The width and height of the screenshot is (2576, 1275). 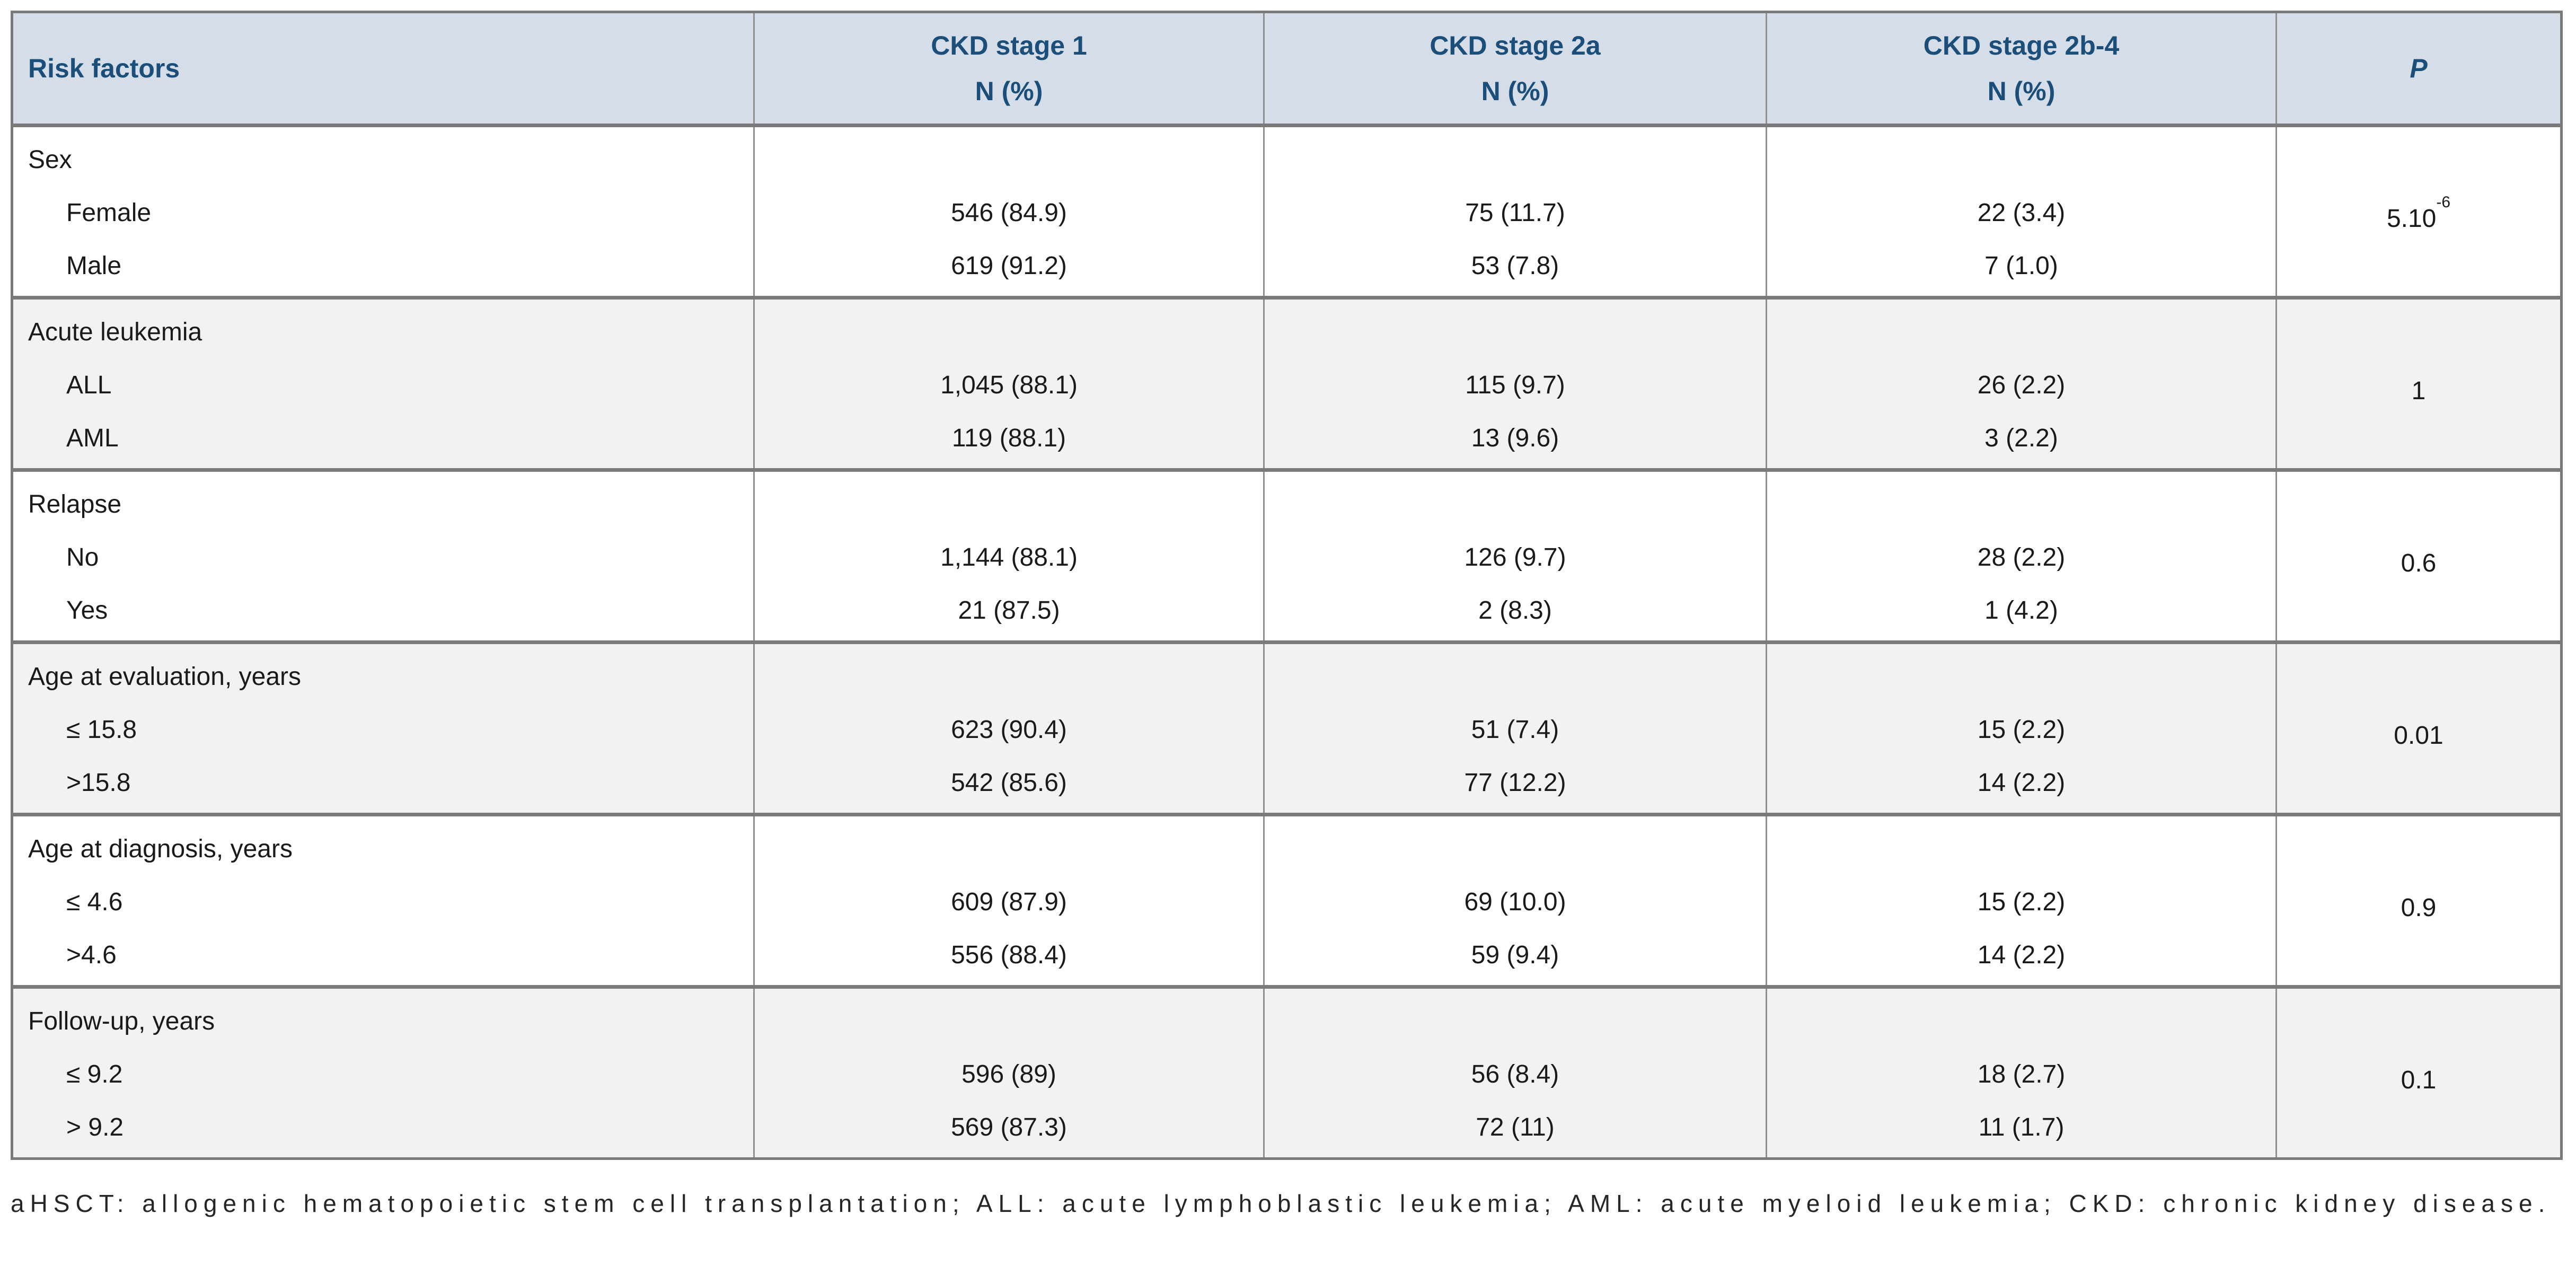 I want to click on value-ckd1: 1,045 (88.1), so click(x=1009, y=385).